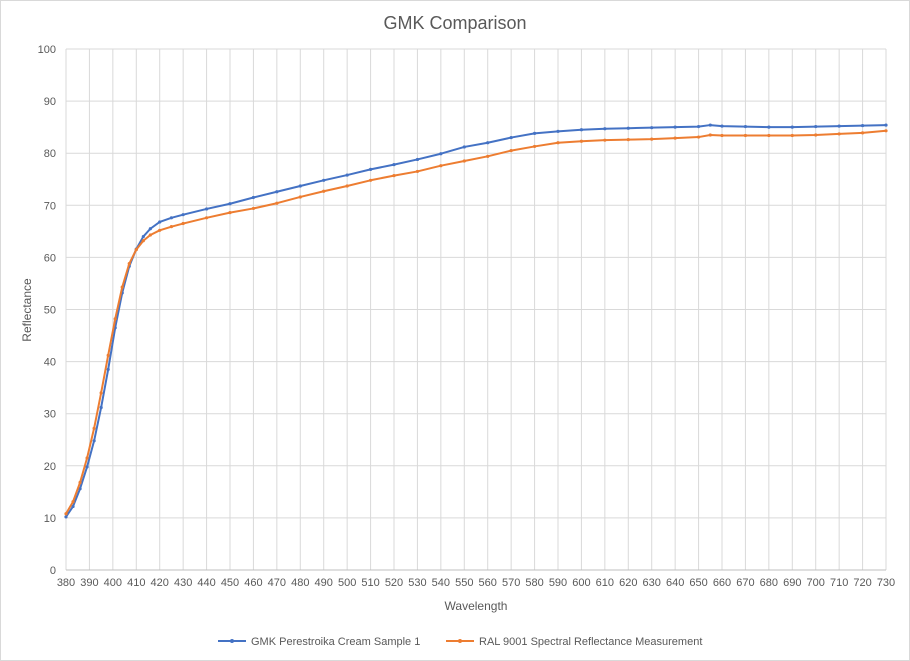 The image size is (910, 661). What do you see at coordinates (675, 583) in the screenshot?
I see `x-tick-label: 640` at bounding box center [675, 583].